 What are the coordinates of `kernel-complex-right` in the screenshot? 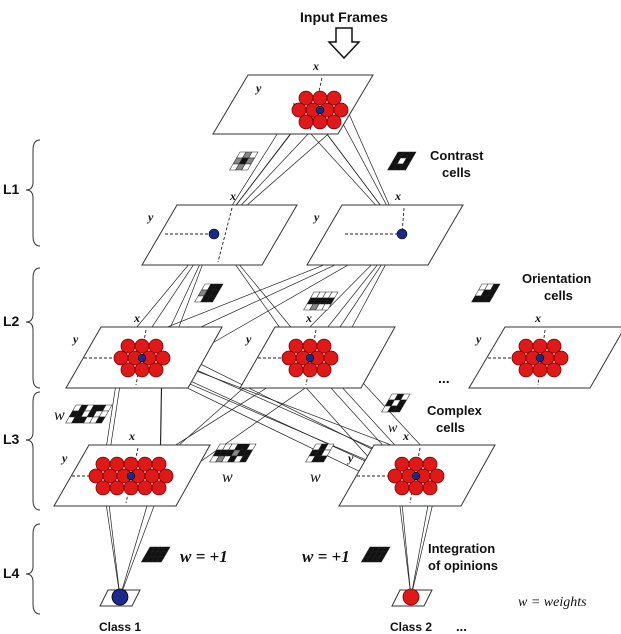 It's located at (396, 403).